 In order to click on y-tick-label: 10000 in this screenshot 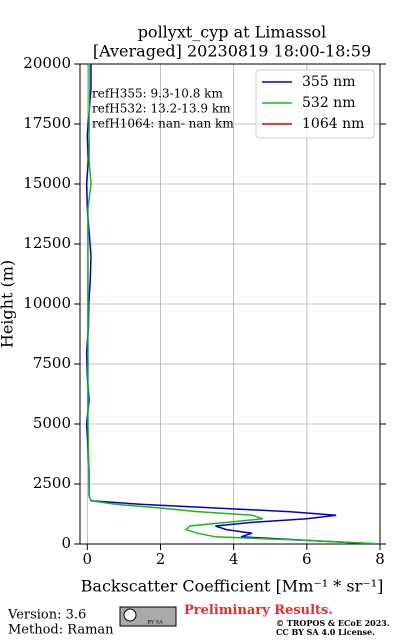, I will do `click(47, 303)`.